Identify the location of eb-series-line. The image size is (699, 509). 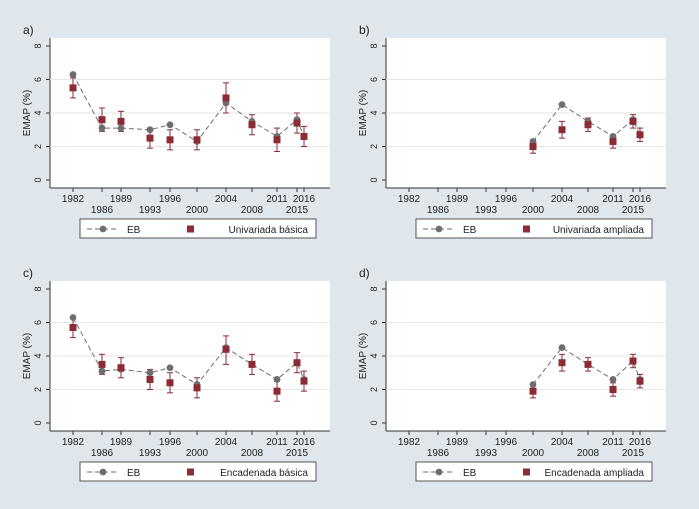
(586, 122).